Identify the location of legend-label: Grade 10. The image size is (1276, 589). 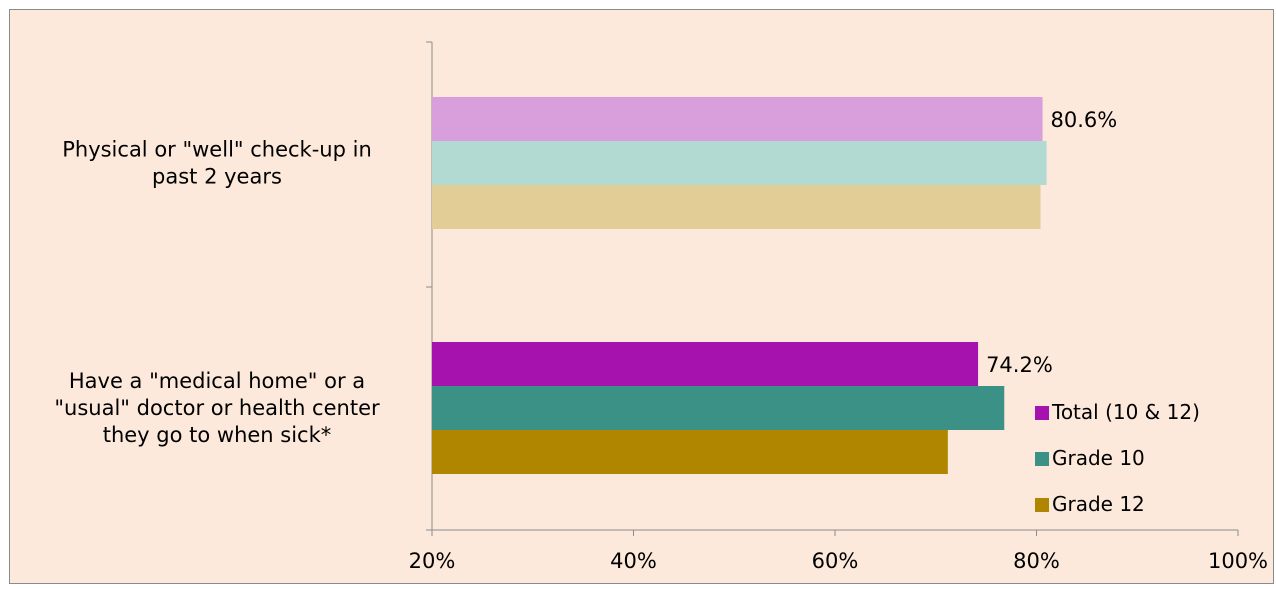
(1098, 458).